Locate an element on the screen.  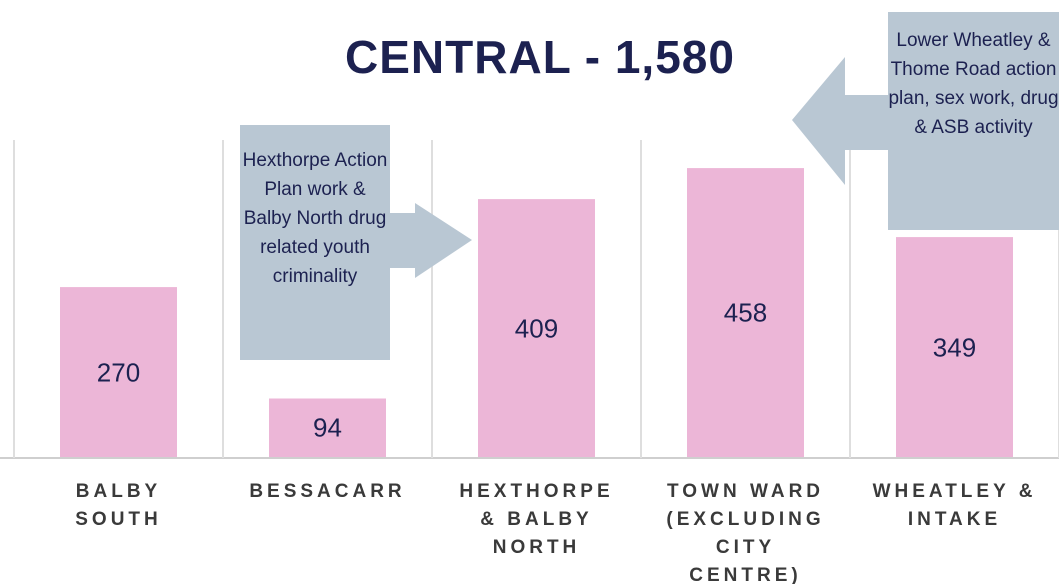
x-tick-label: TOWN WARD (EXCLUDING CITY CENTRE) is located at coordinates (745, 532).